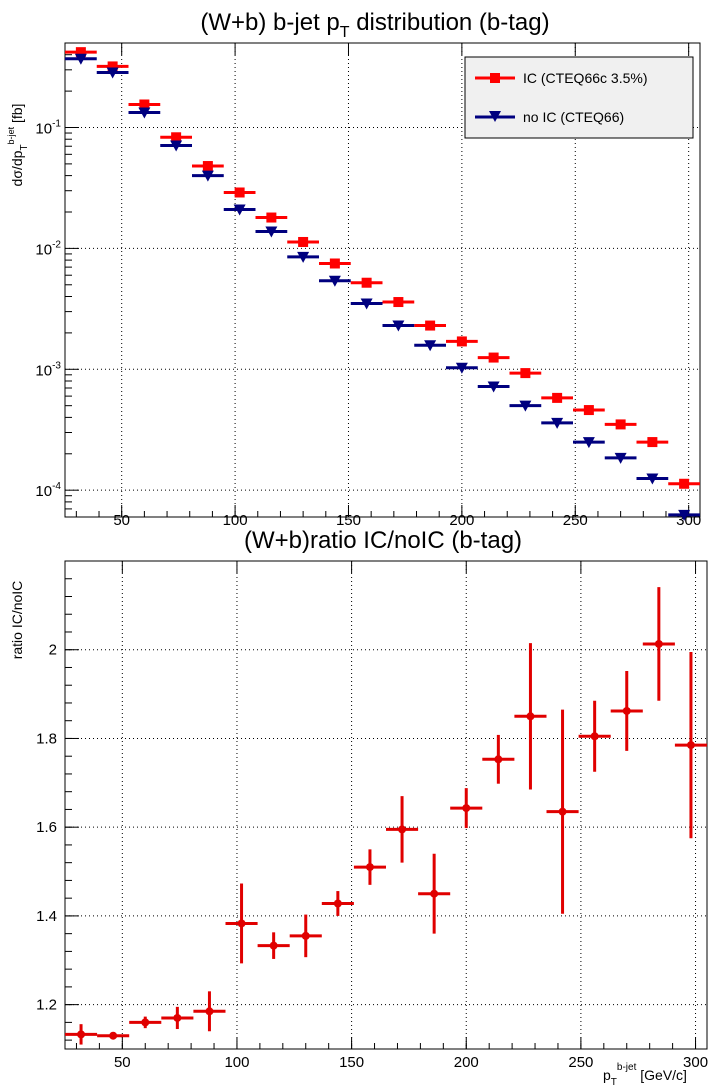 The height and width of the screenshot is (1087, 709). Describe the element at coordinates (48, 248) in the screenshot. I see `top-y-tick-label: 10⁻²` at that location.